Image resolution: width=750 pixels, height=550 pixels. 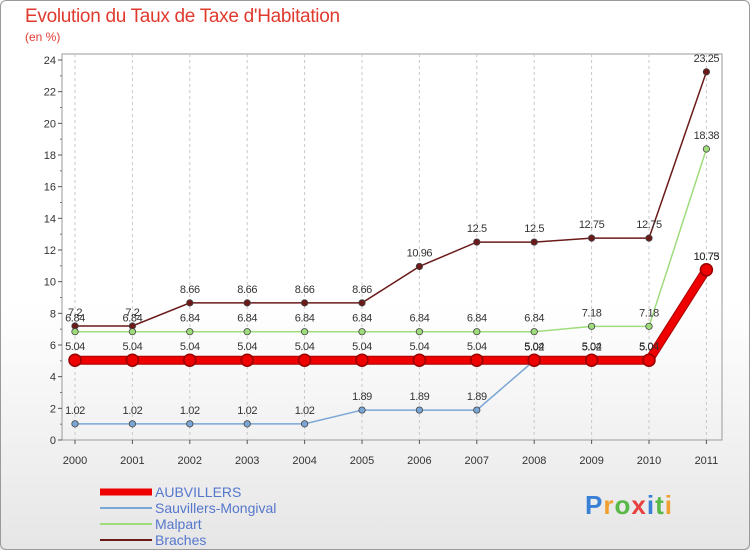 What do you see at coordinates (707, 257) in the screenshot?
I see `data-label: 10.73` at bounding box center [707, 257].